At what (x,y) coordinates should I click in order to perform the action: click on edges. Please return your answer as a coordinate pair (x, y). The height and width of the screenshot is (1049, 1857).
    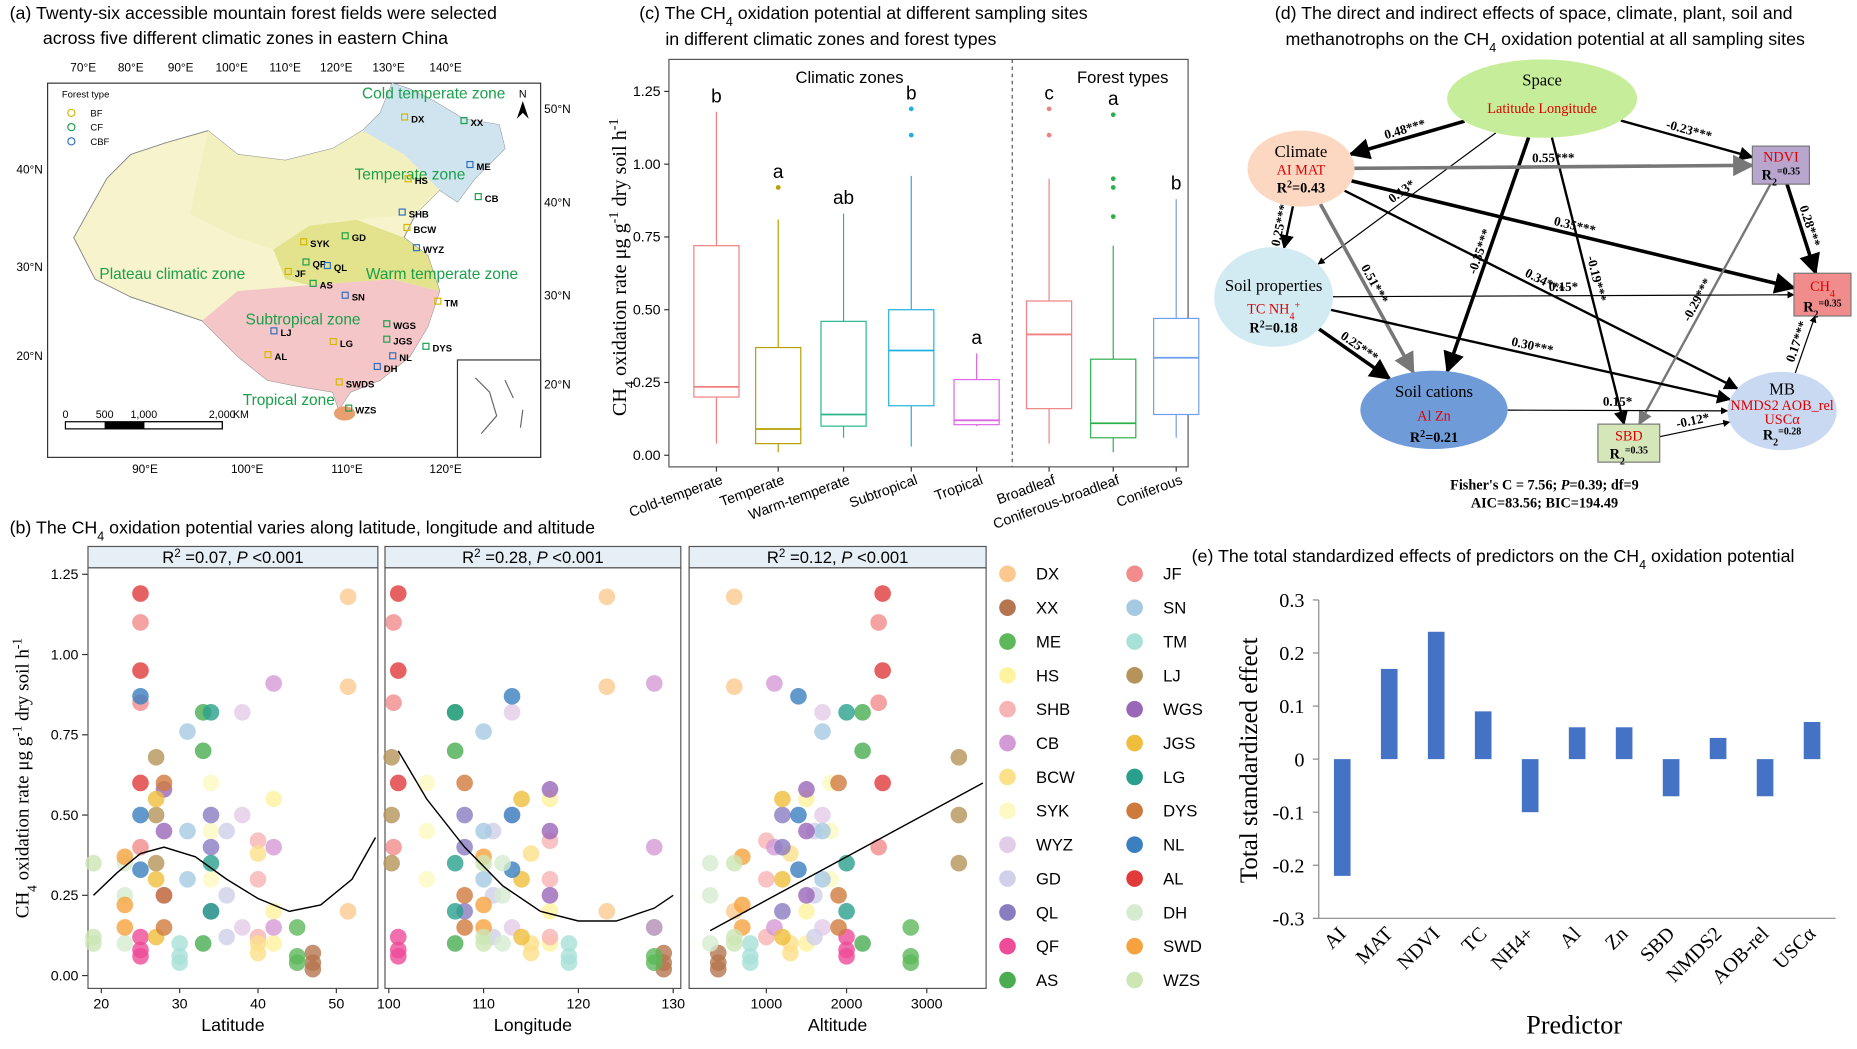
    Looking at the image, I should click on (1549, 278).